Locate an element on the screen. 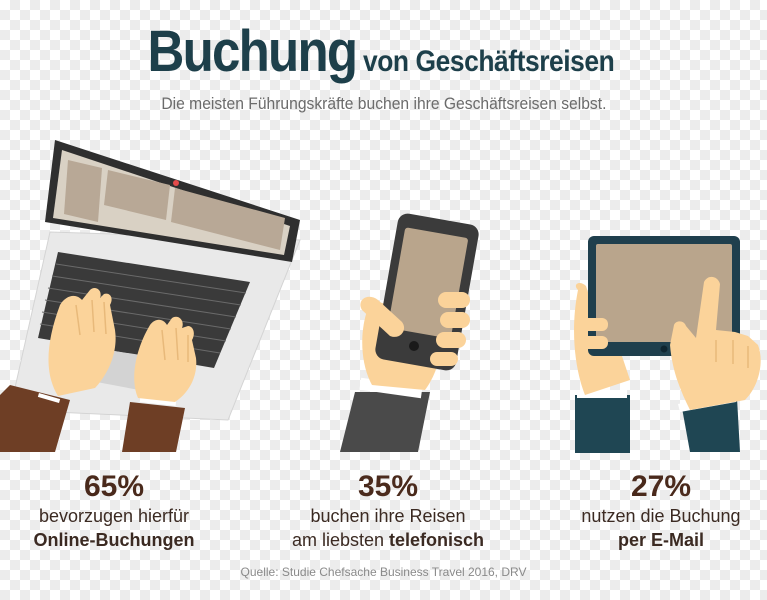 This screenshot has height=600, width=767. stat-strong: Online-Buchungen is located at coordinates (114, 540).